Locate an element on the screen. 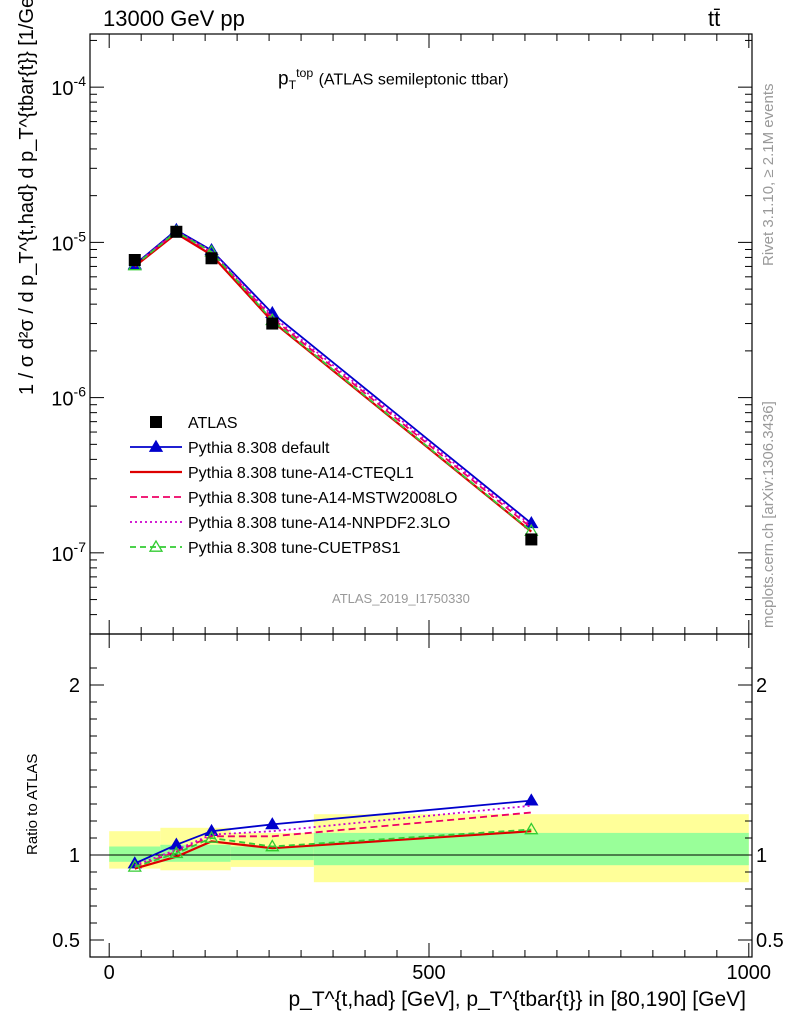 This screenshot has height=1024, width=786. legend-label-nnpdf: Pythia 8.308 tune-A14-NNPDF2.3LO is located at coordinates (319, 523).